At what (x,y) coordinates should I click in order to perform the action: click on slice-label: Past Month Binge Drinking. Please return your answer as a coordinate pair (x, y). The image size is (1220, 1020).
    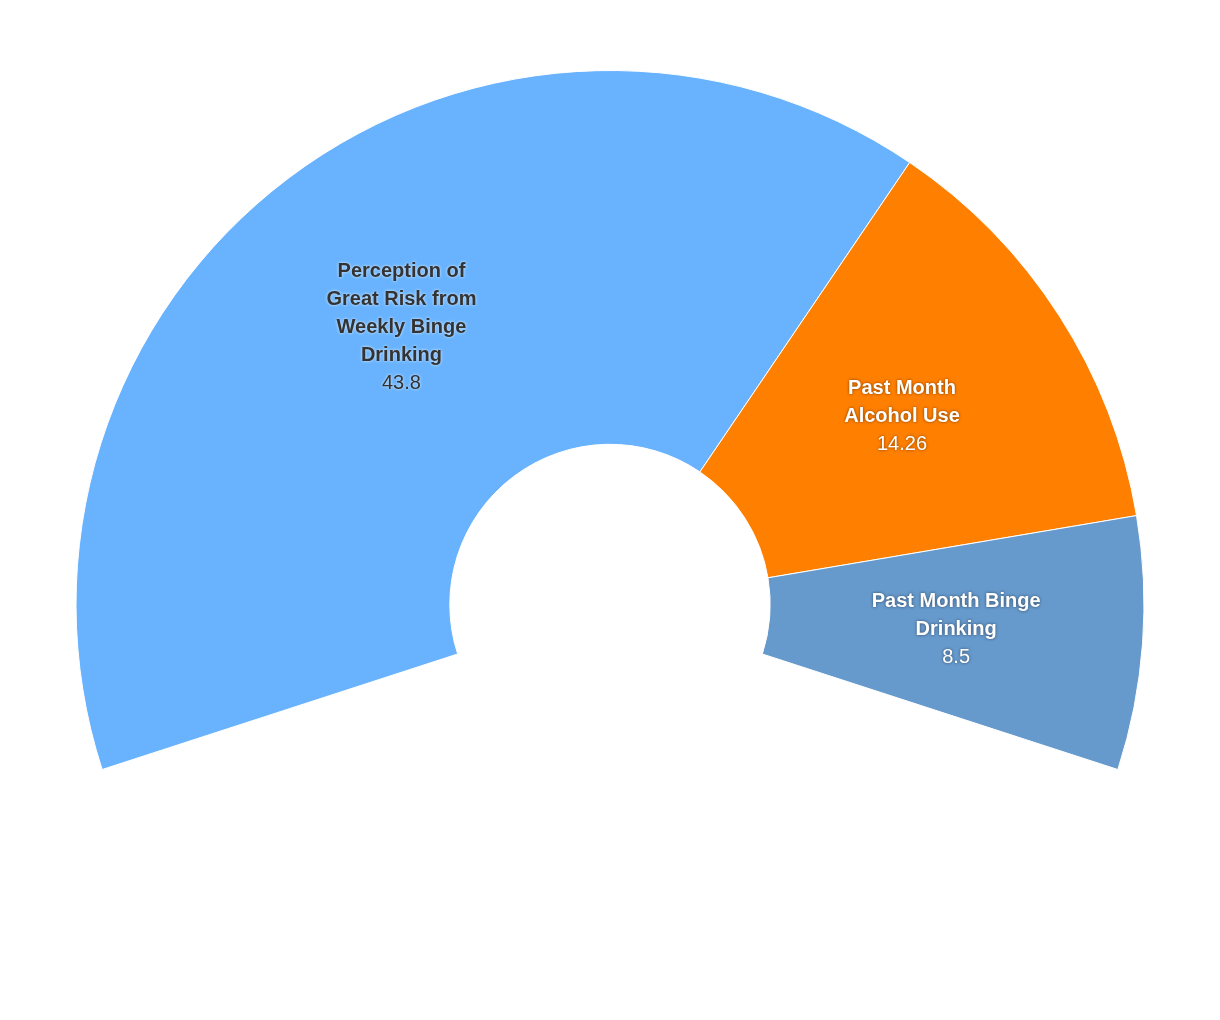
    Looking at the image, I should click on (956, 614).